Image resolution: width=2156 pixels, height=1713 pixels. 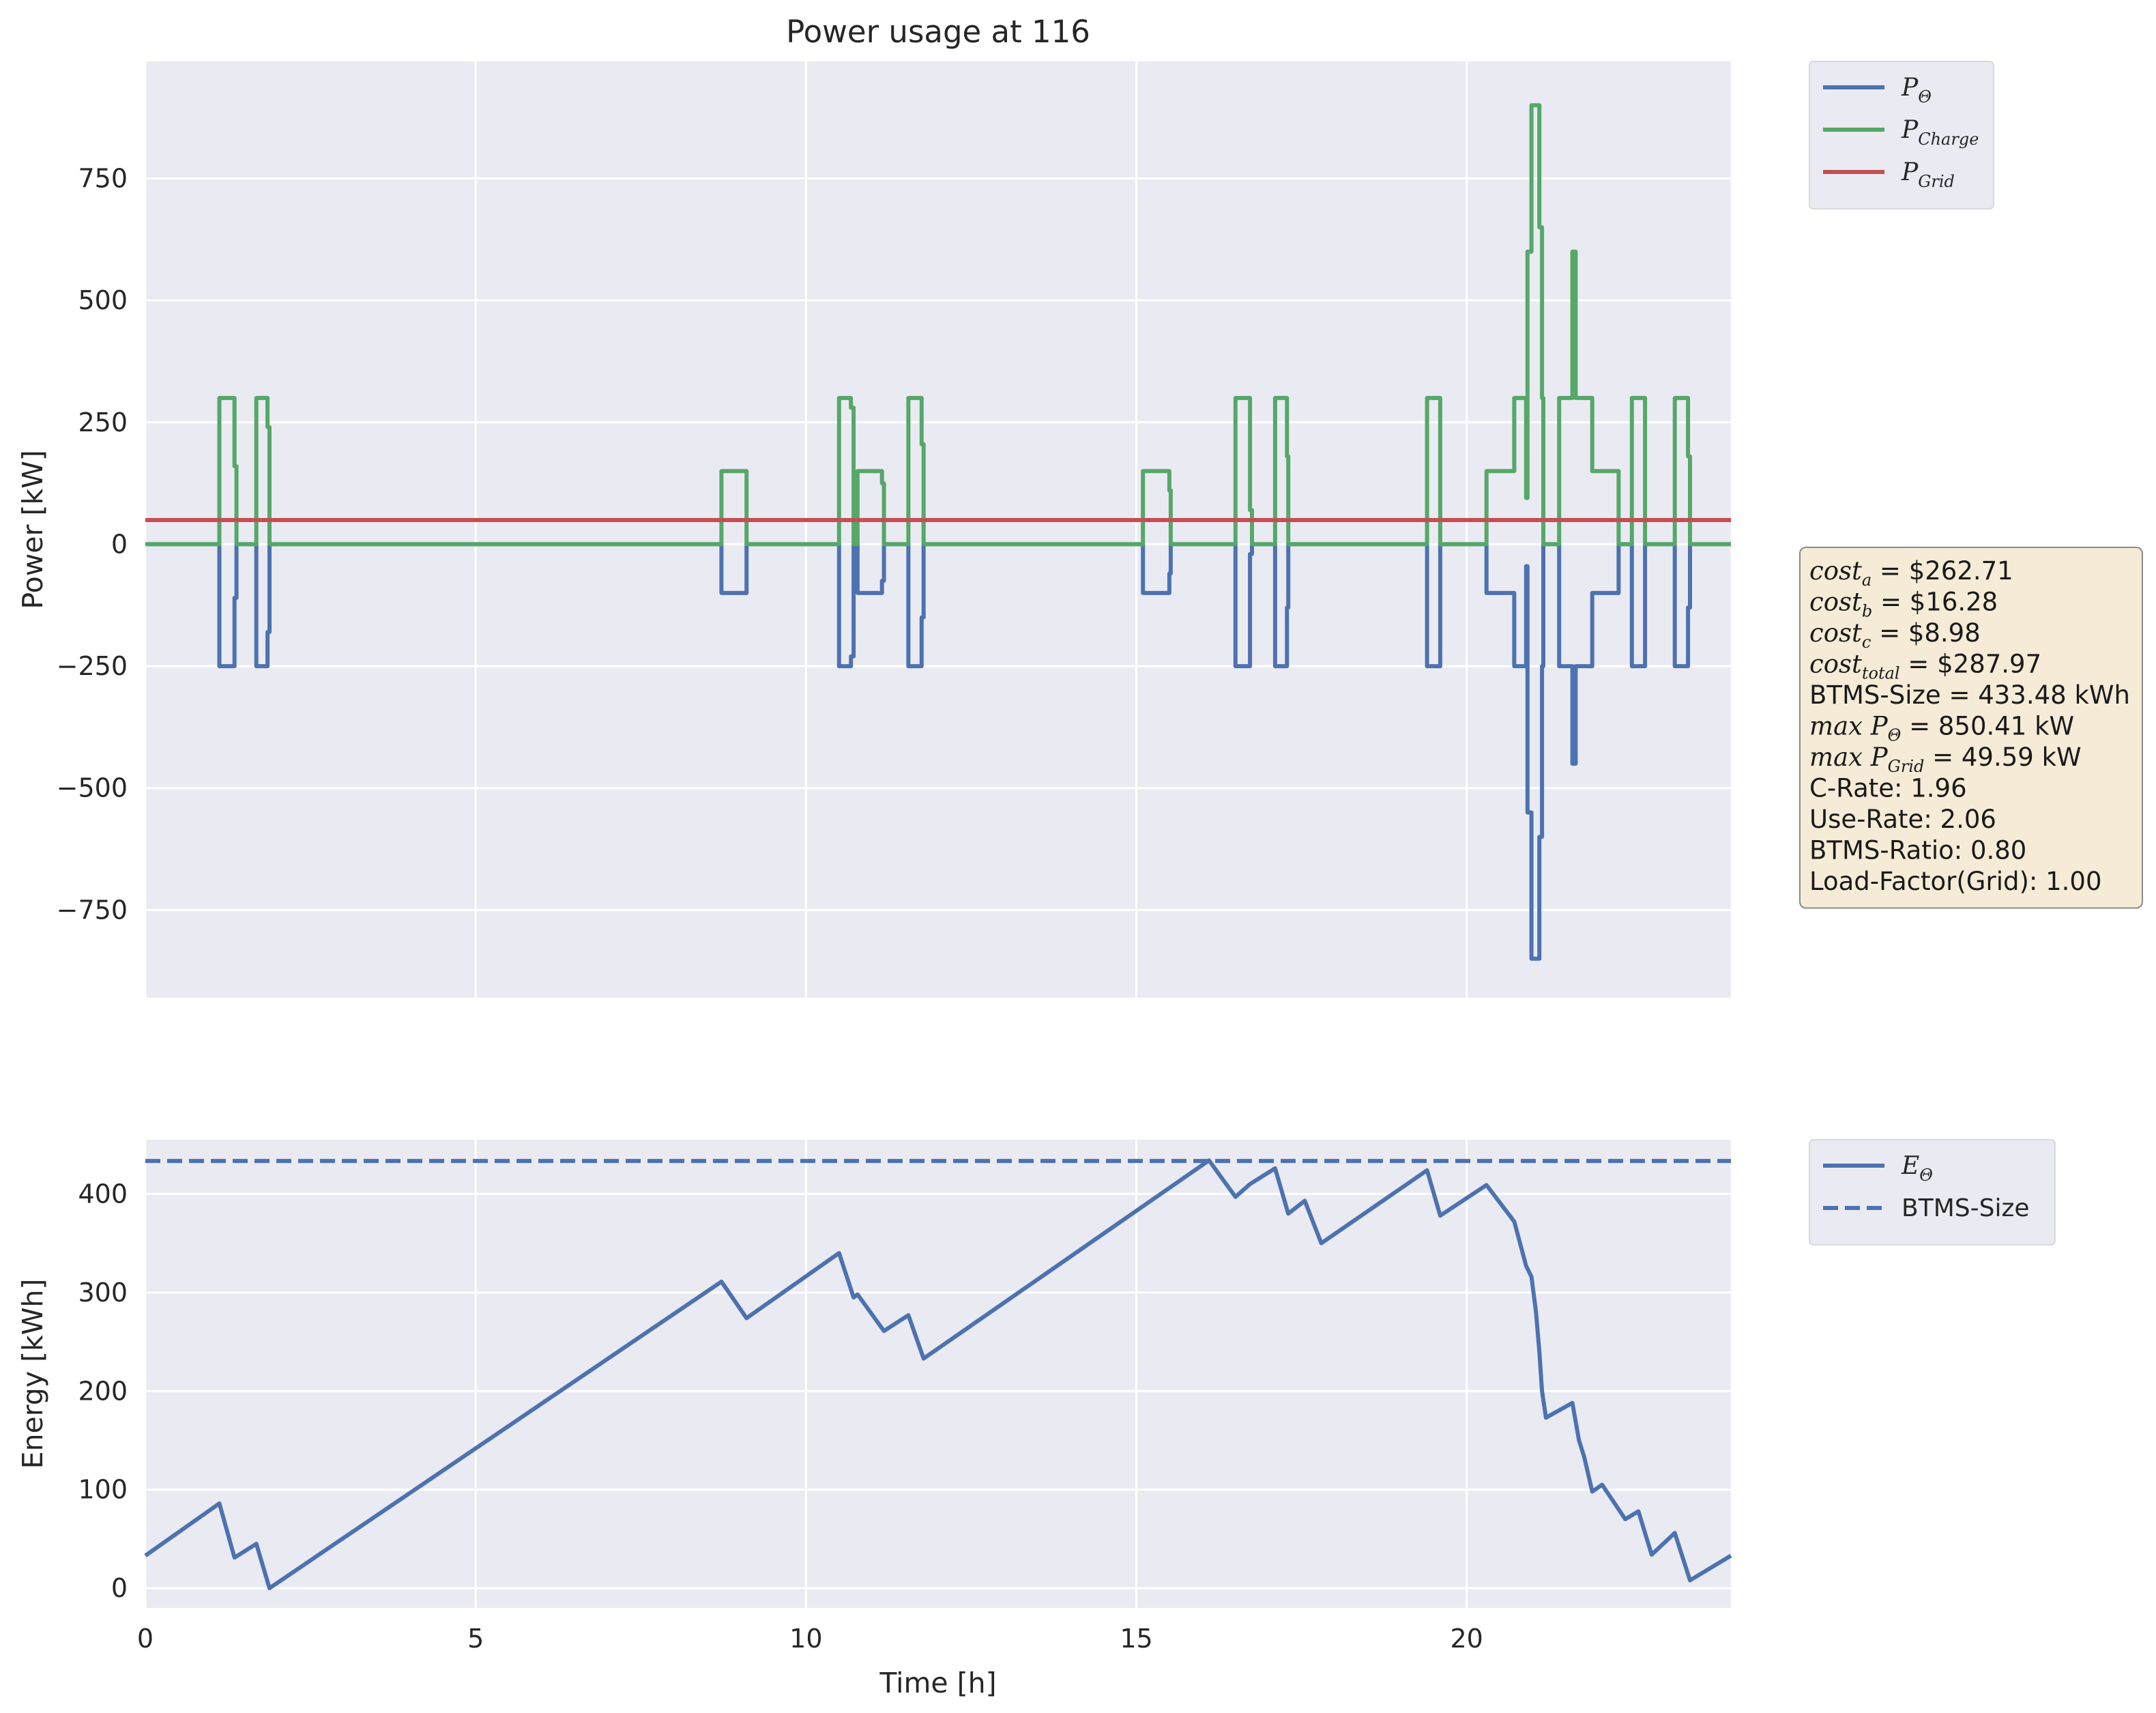 I want to click on y-tick-label: 250, so click(x=103, y=422).